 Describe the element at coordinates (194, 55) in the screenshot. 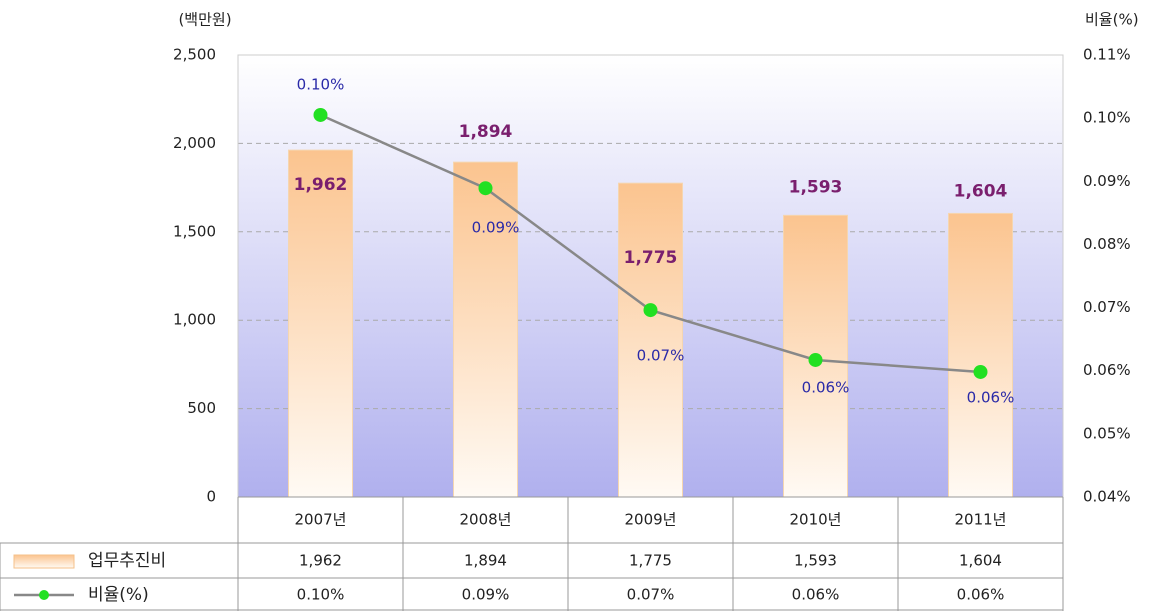

I see `y-tick-label: 2,500` at that location.